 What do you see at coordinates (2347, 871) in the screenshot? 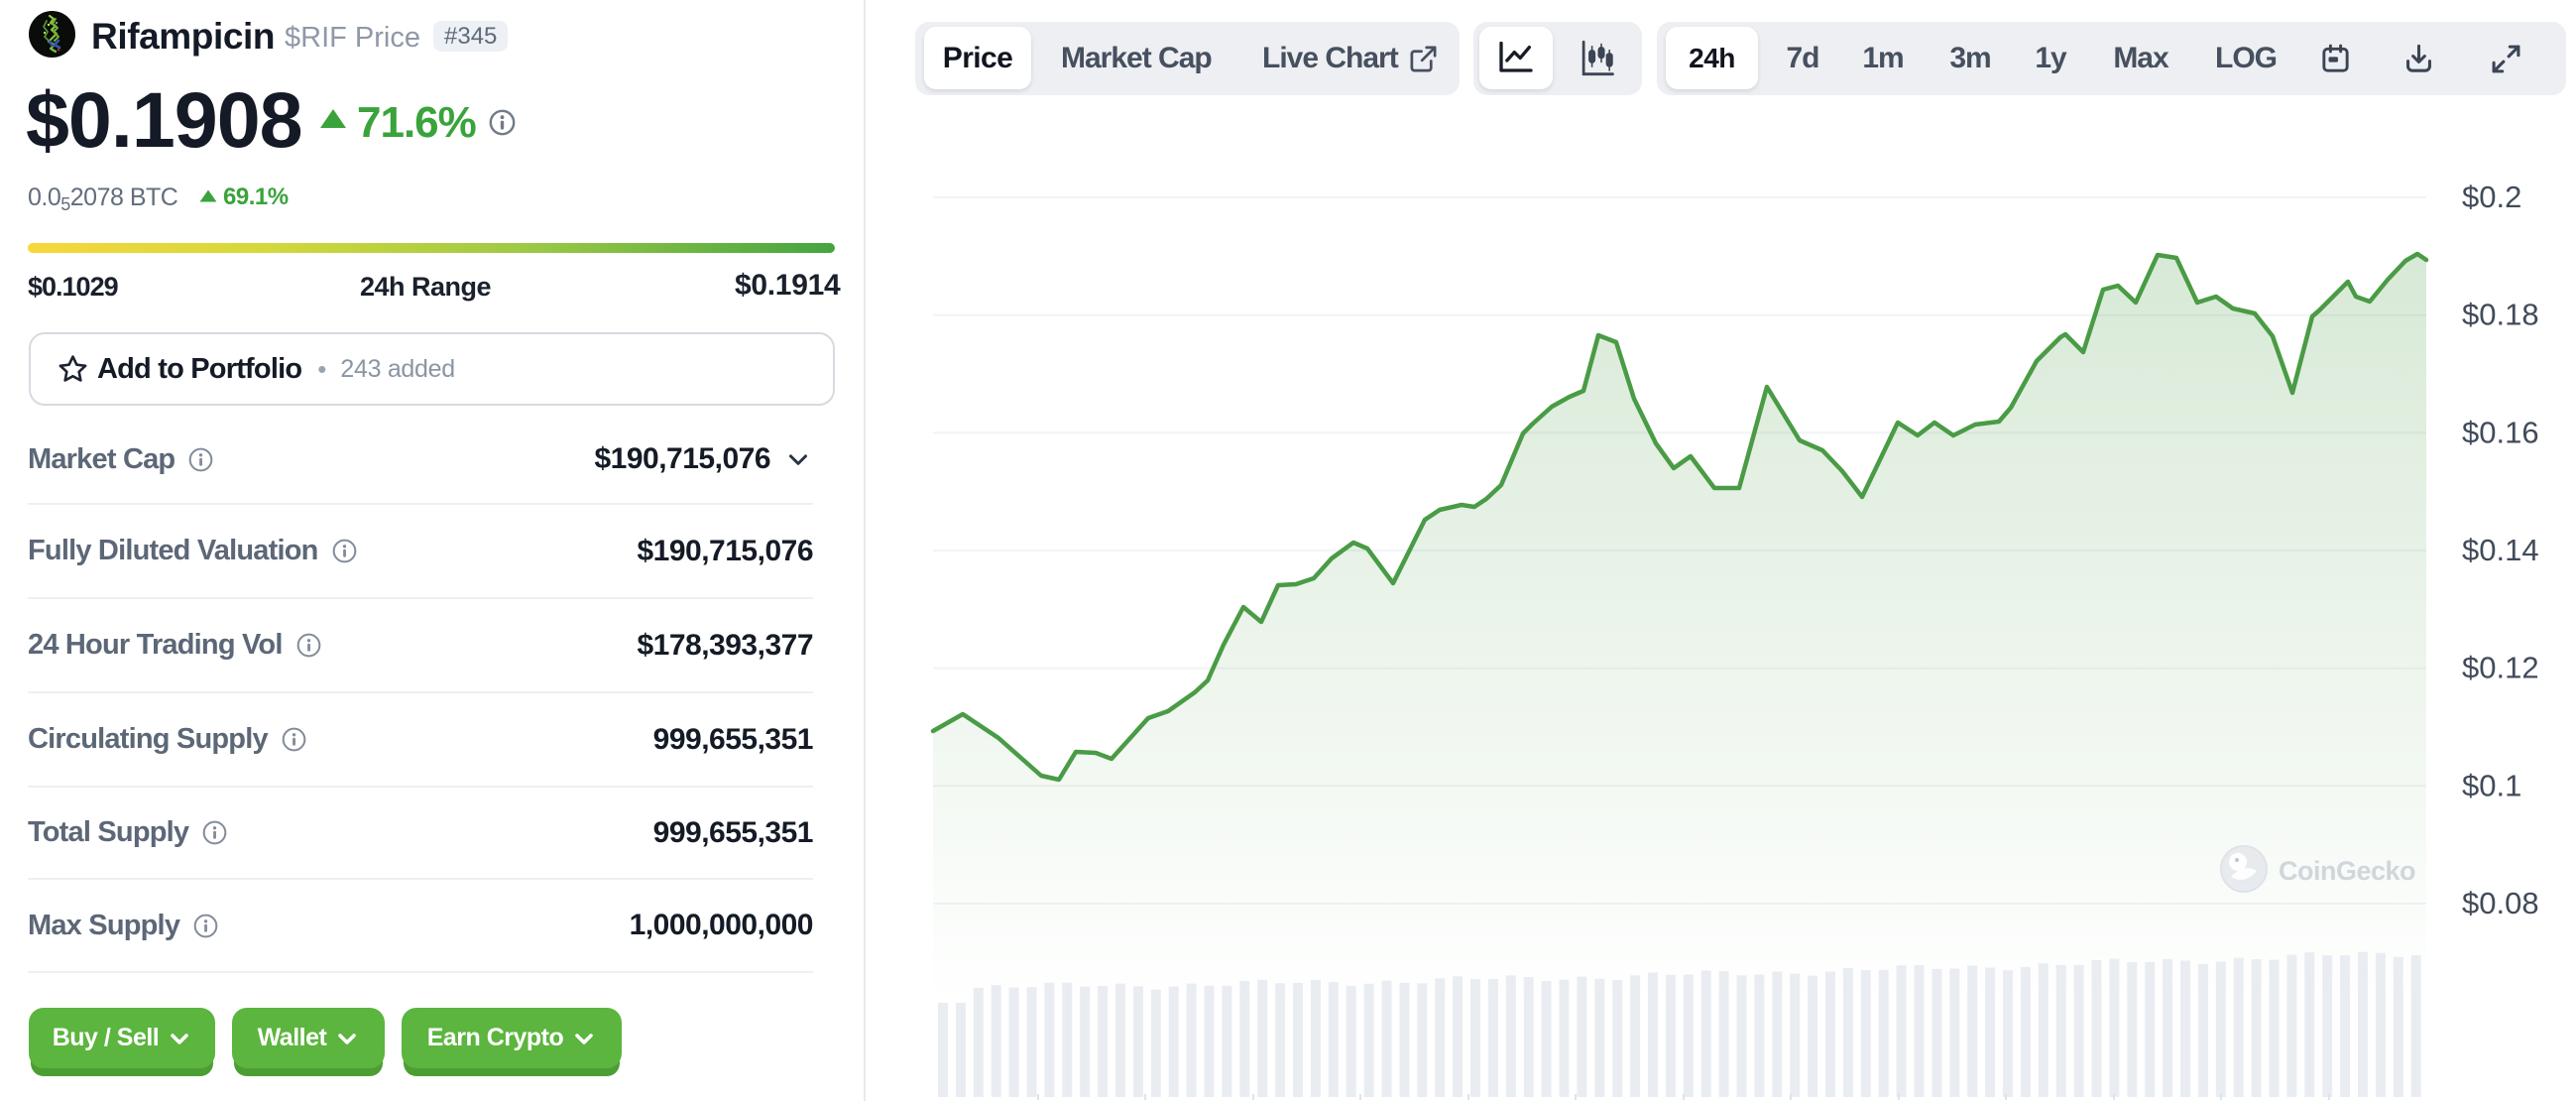
I see `svg-text: CoinGecko` at bounding box center [2347, 871].